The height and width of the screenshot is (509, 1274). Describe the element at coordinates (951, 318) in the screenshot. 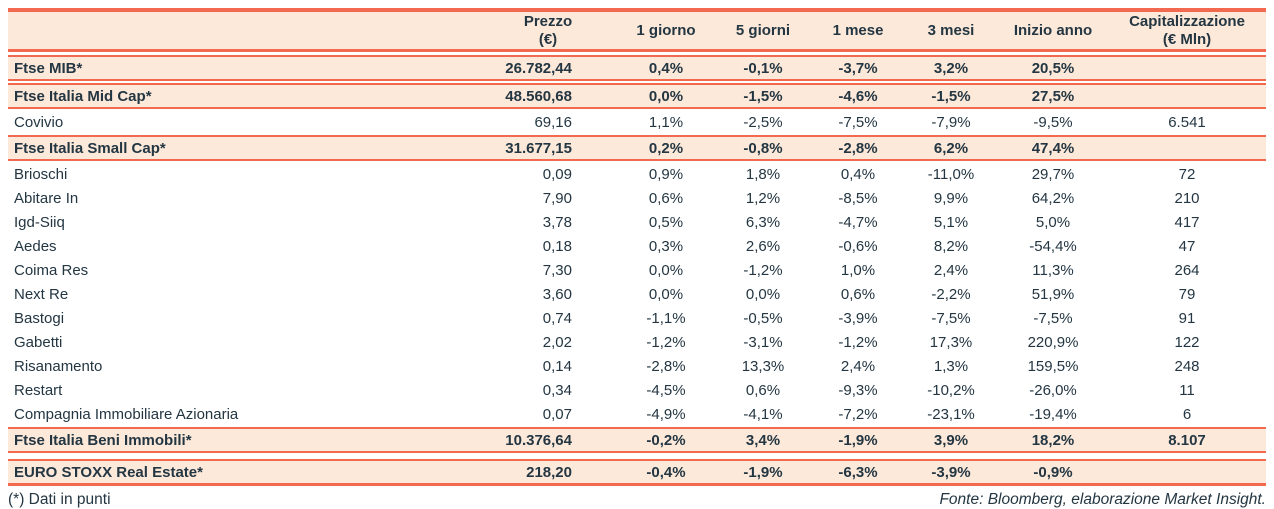

I see `cell-m3: -7,5%` at that location.